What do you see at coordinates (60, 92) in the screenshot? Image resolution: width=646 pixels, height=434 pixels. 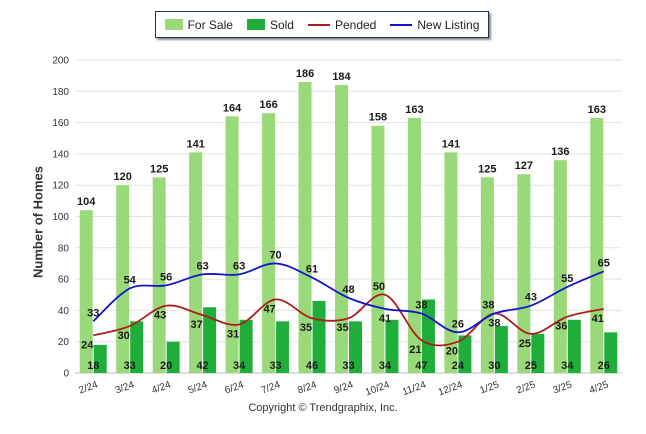 I see `y-tick-label: 180` at bounding box center [60, 92].